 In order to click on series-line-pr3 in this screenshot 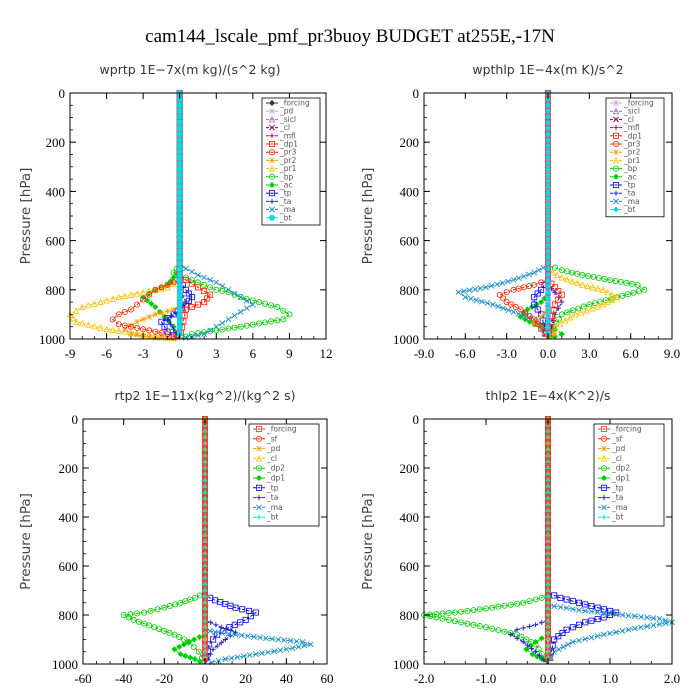, I will do `click(146, 216)`.